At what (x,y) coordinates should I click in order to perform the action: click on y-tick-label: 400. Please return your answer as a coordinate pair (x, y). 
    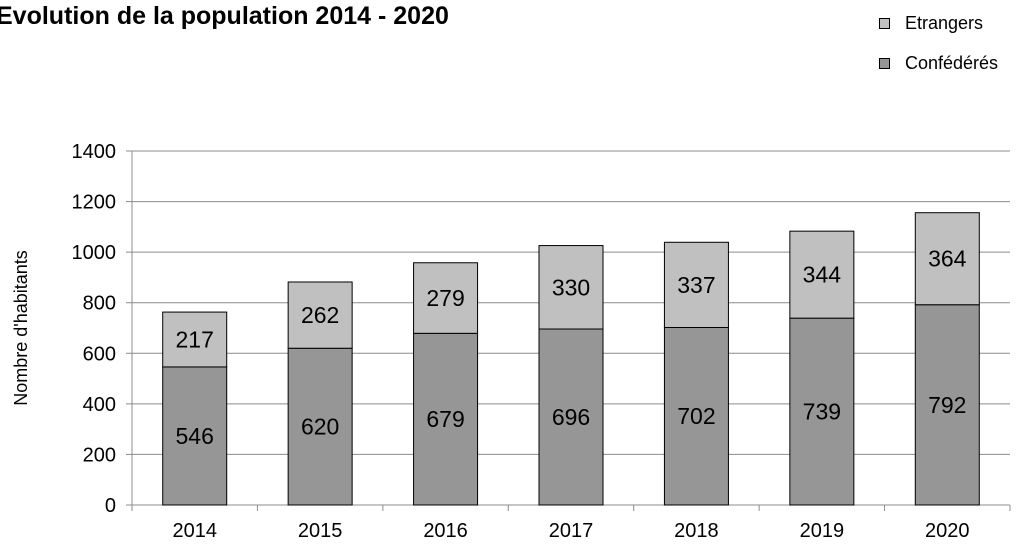
    Looking at the image, I should click on (99, 405).